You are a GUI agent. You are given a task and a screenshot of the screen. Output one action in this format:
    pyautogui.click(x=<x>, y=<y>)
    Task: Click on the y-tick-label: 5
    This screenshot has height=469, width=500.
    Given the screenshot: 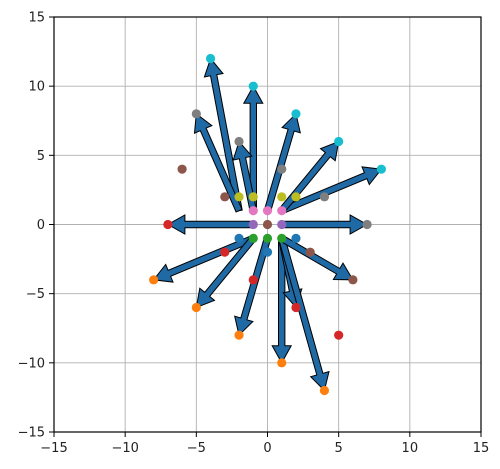 What is the action you would take?
    pyautogui.click(x=41, y=156)
    